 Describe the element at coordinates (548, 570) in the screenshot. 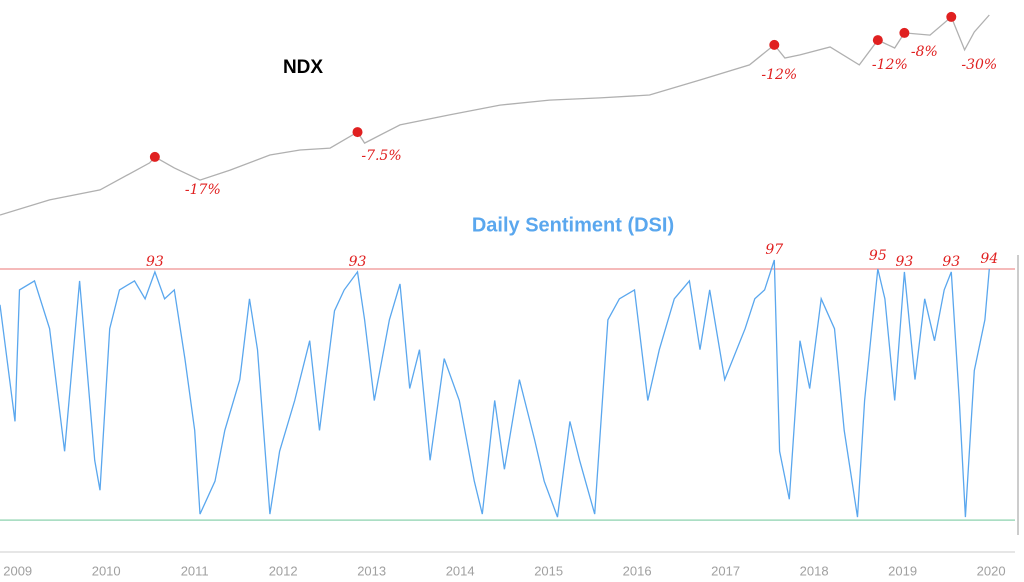

I see `x-tick-label: 2015` at that location.